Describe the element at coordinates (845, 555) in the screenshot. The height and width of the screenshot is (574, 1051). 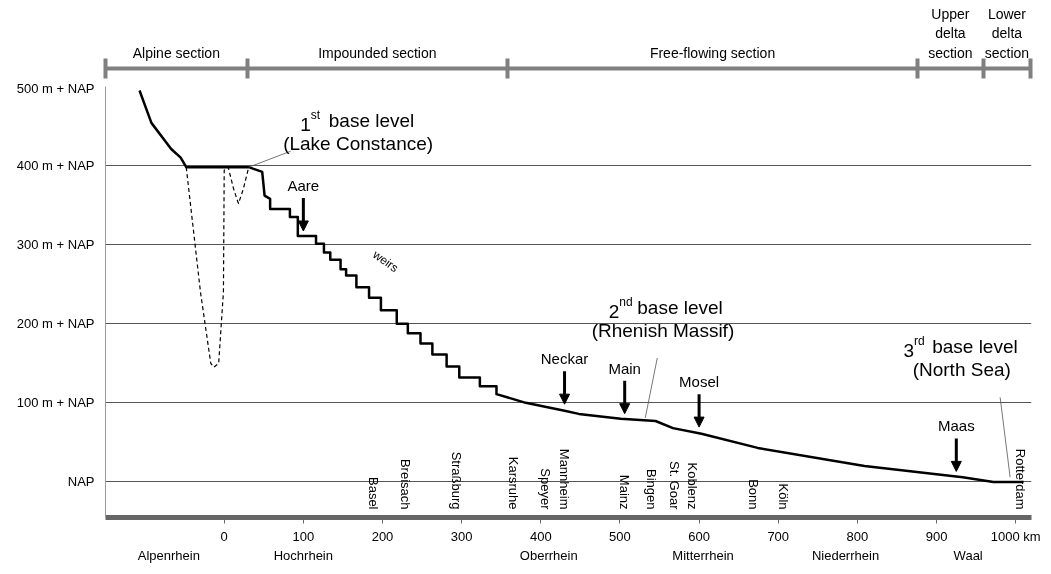
I see `text: Niederrhein` at that location.